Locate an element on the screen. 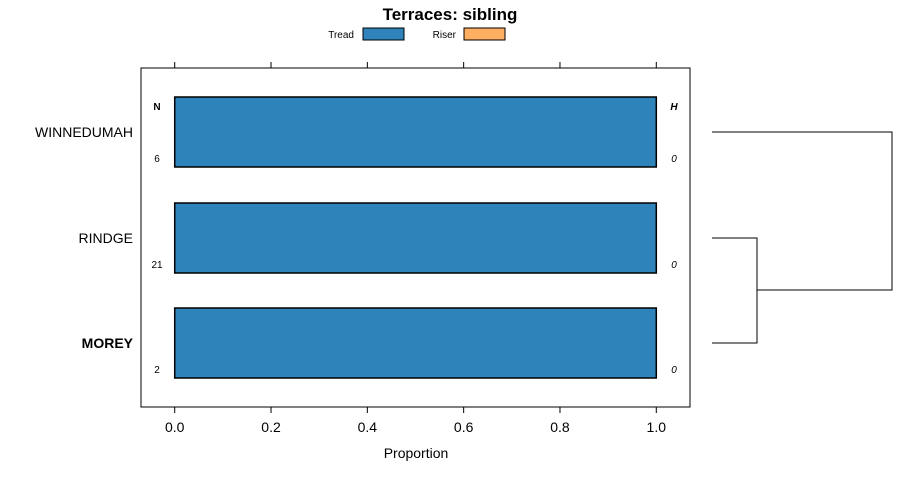 The height and width of the screenshot is (480, 900). h-header: H is located at coordinates (674, 107).